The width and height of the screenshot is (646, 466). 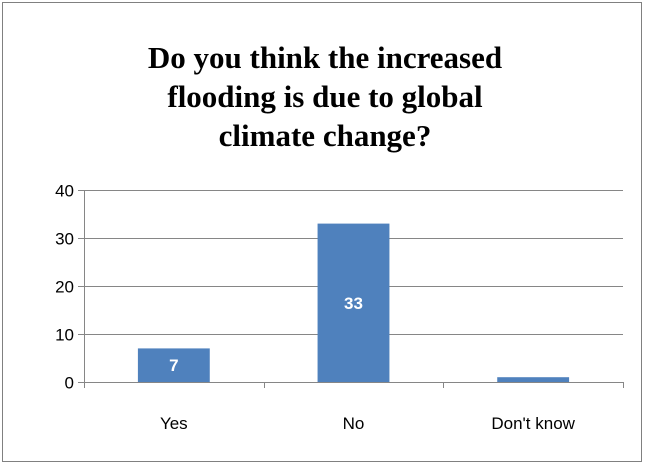 What do you see at coordinates (64, 287) in the screenshot?
I see `y-tick-label: 20` at bounding box center [64, 287].